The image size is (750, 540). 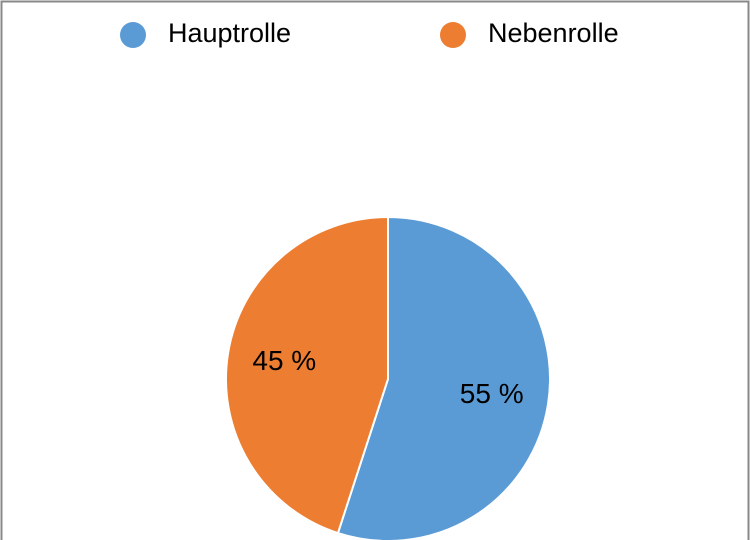 I want to click on legend-label: Hauptrolle, so click(x=229, y=33).